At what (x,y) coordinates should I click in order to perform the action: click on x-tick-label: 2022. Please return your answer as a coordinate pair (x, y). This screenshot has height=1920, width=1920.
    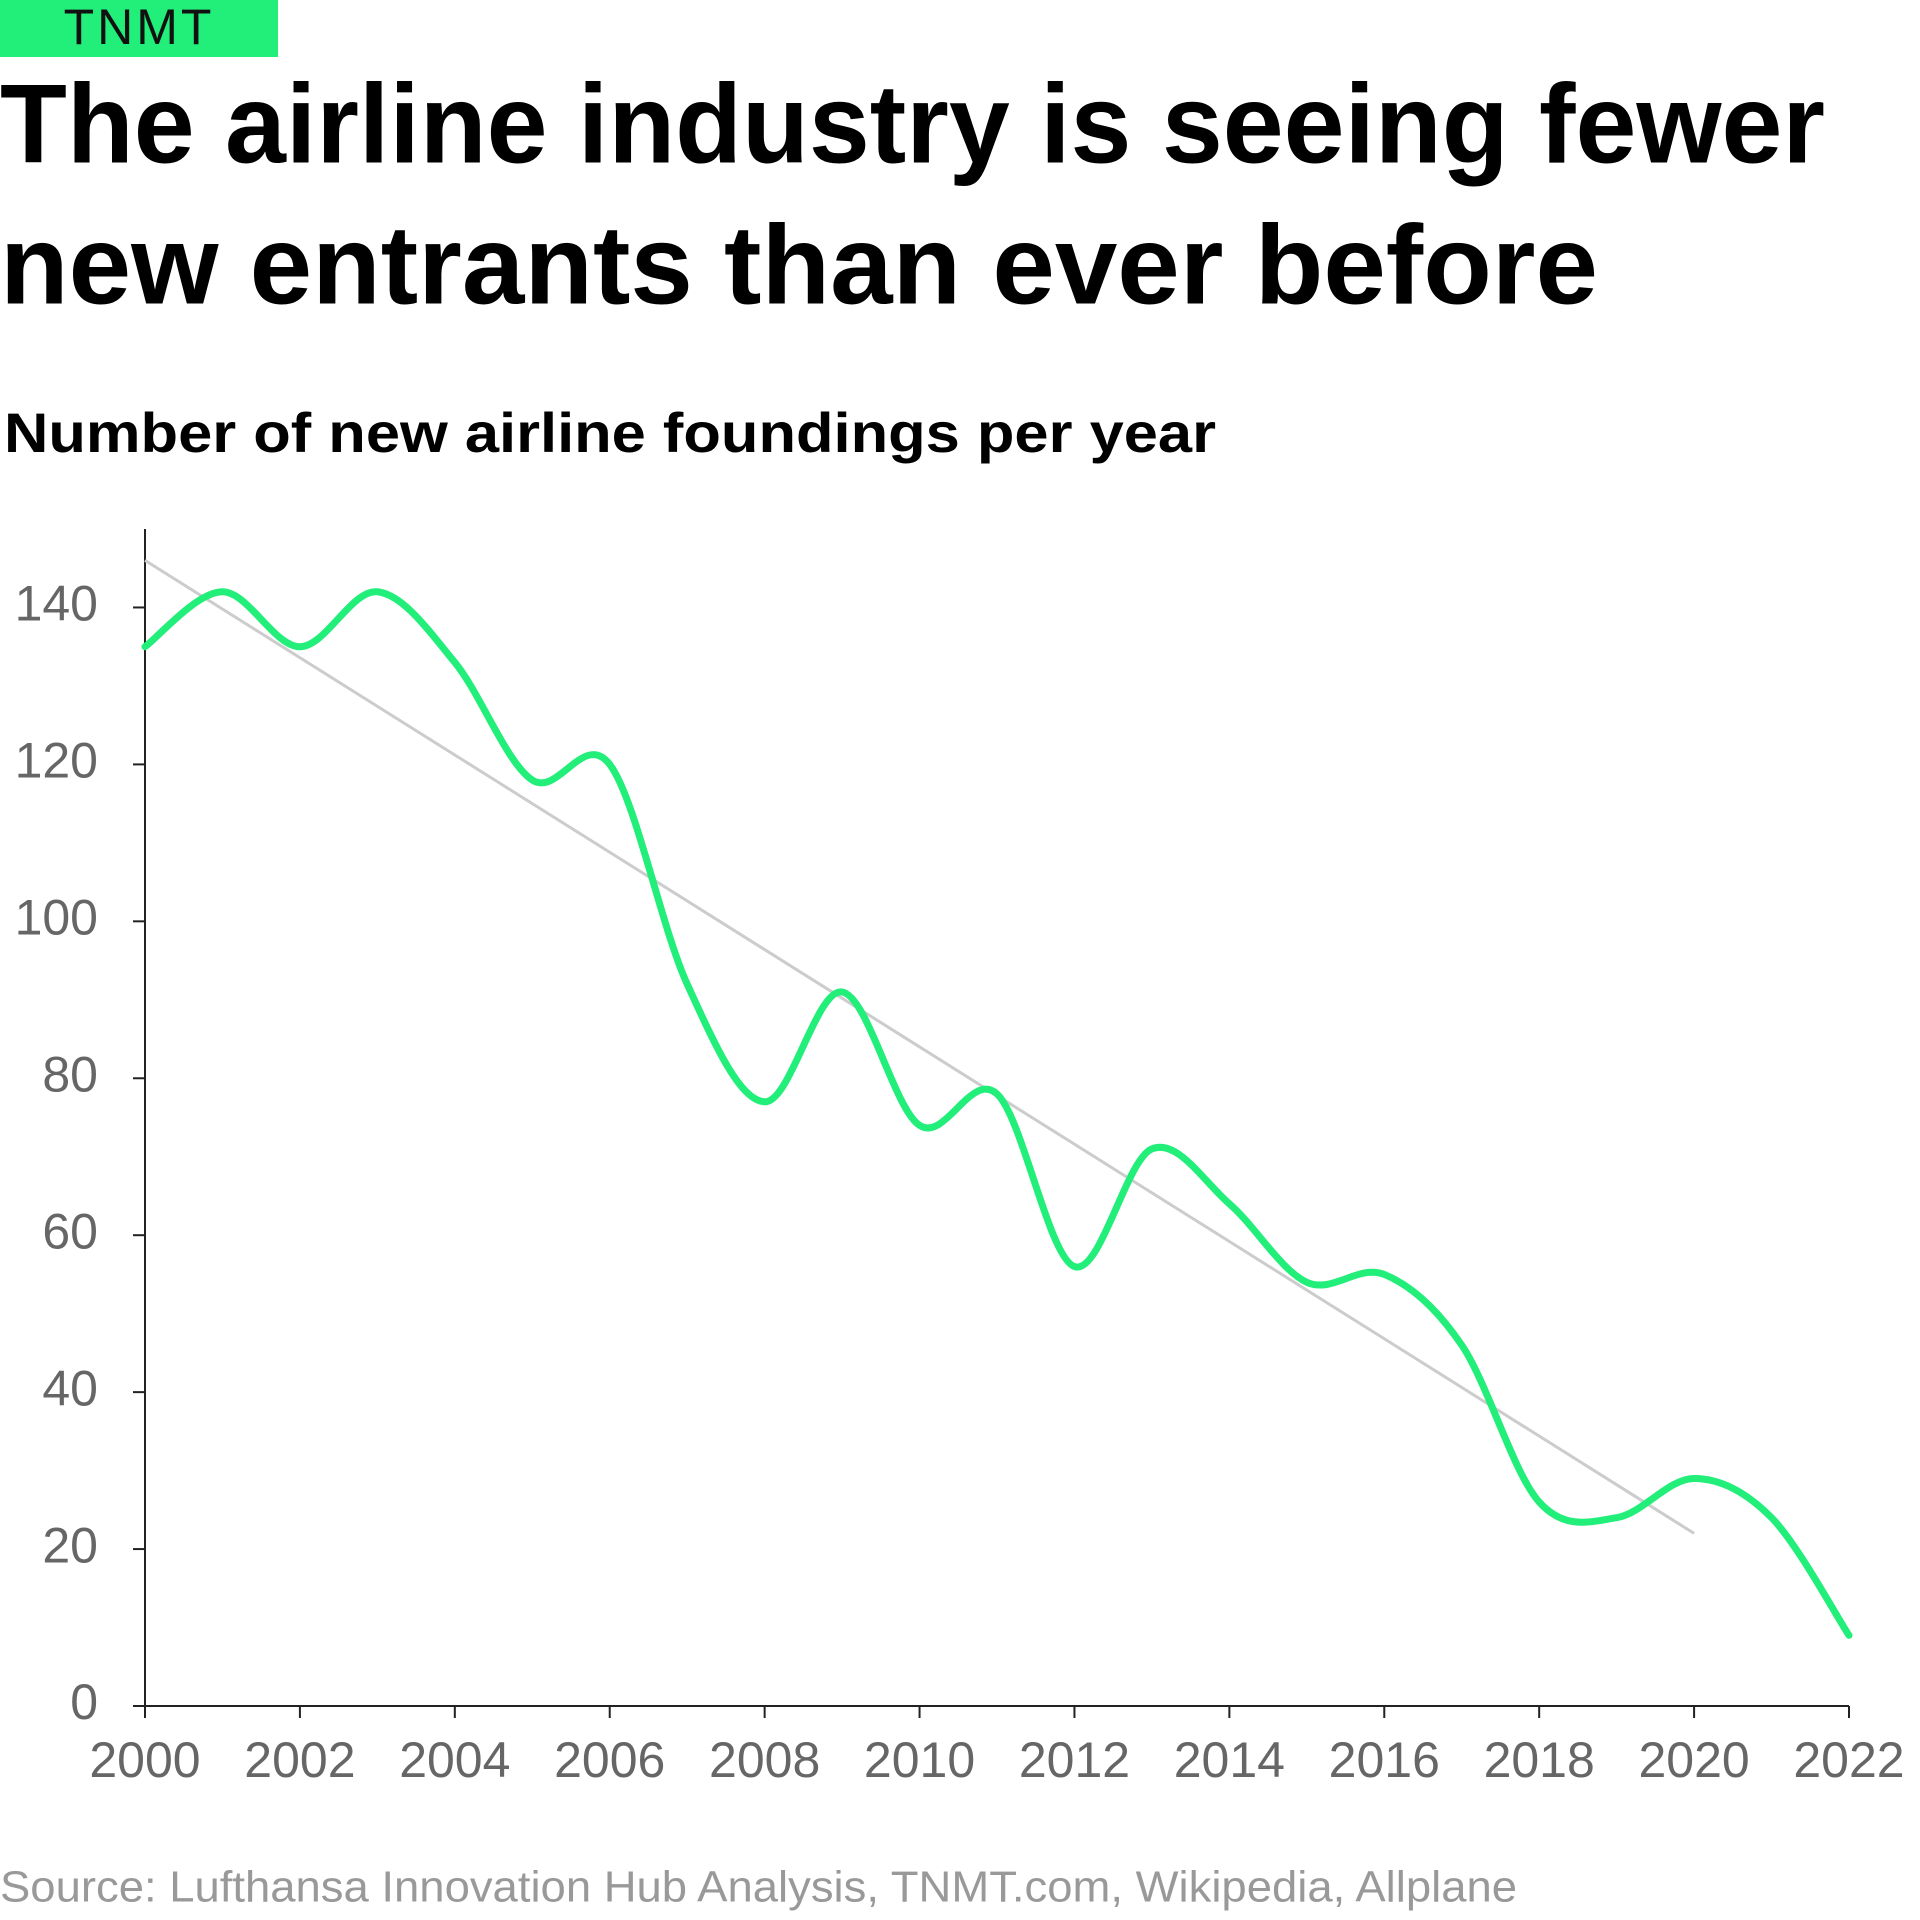
    Looking at the image, I should click on (1848, 1760).